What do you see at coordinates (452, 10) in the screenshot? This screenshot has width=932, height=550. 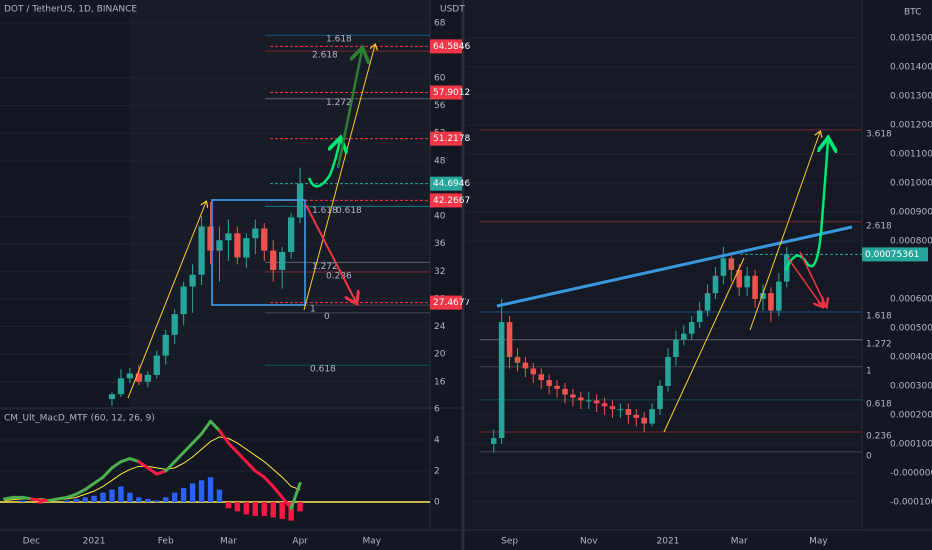 I see `currency-label: USDT` at bounding box center [452, 10].